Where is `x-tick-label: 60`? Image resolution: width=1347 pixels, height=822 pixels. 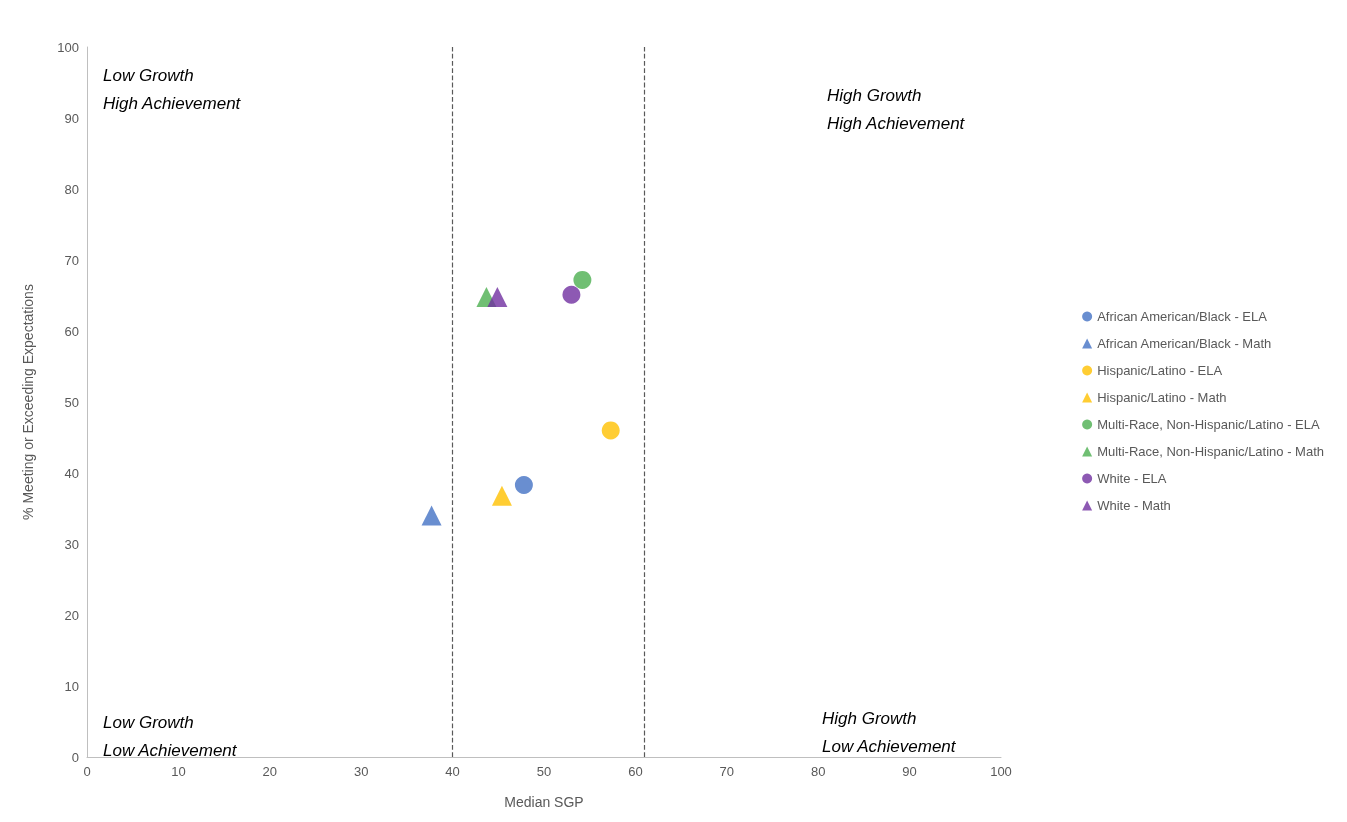
x-tick-label: 60 is located at coordinates (635, 771).